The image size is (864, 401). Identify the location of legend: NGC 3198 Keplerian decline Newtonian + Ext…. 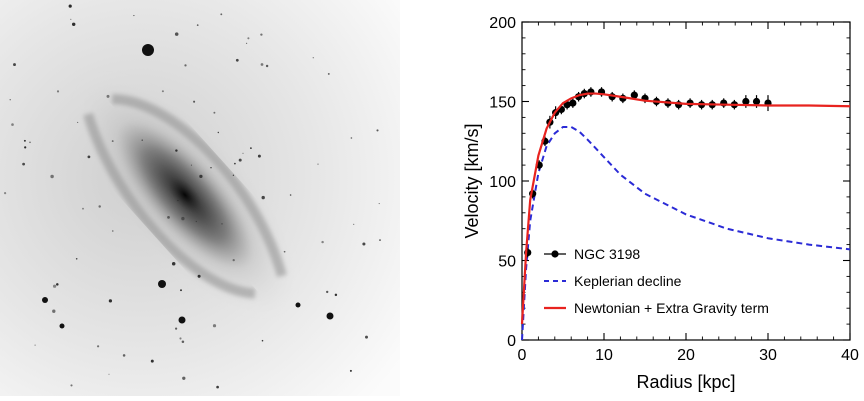
(656, 281).